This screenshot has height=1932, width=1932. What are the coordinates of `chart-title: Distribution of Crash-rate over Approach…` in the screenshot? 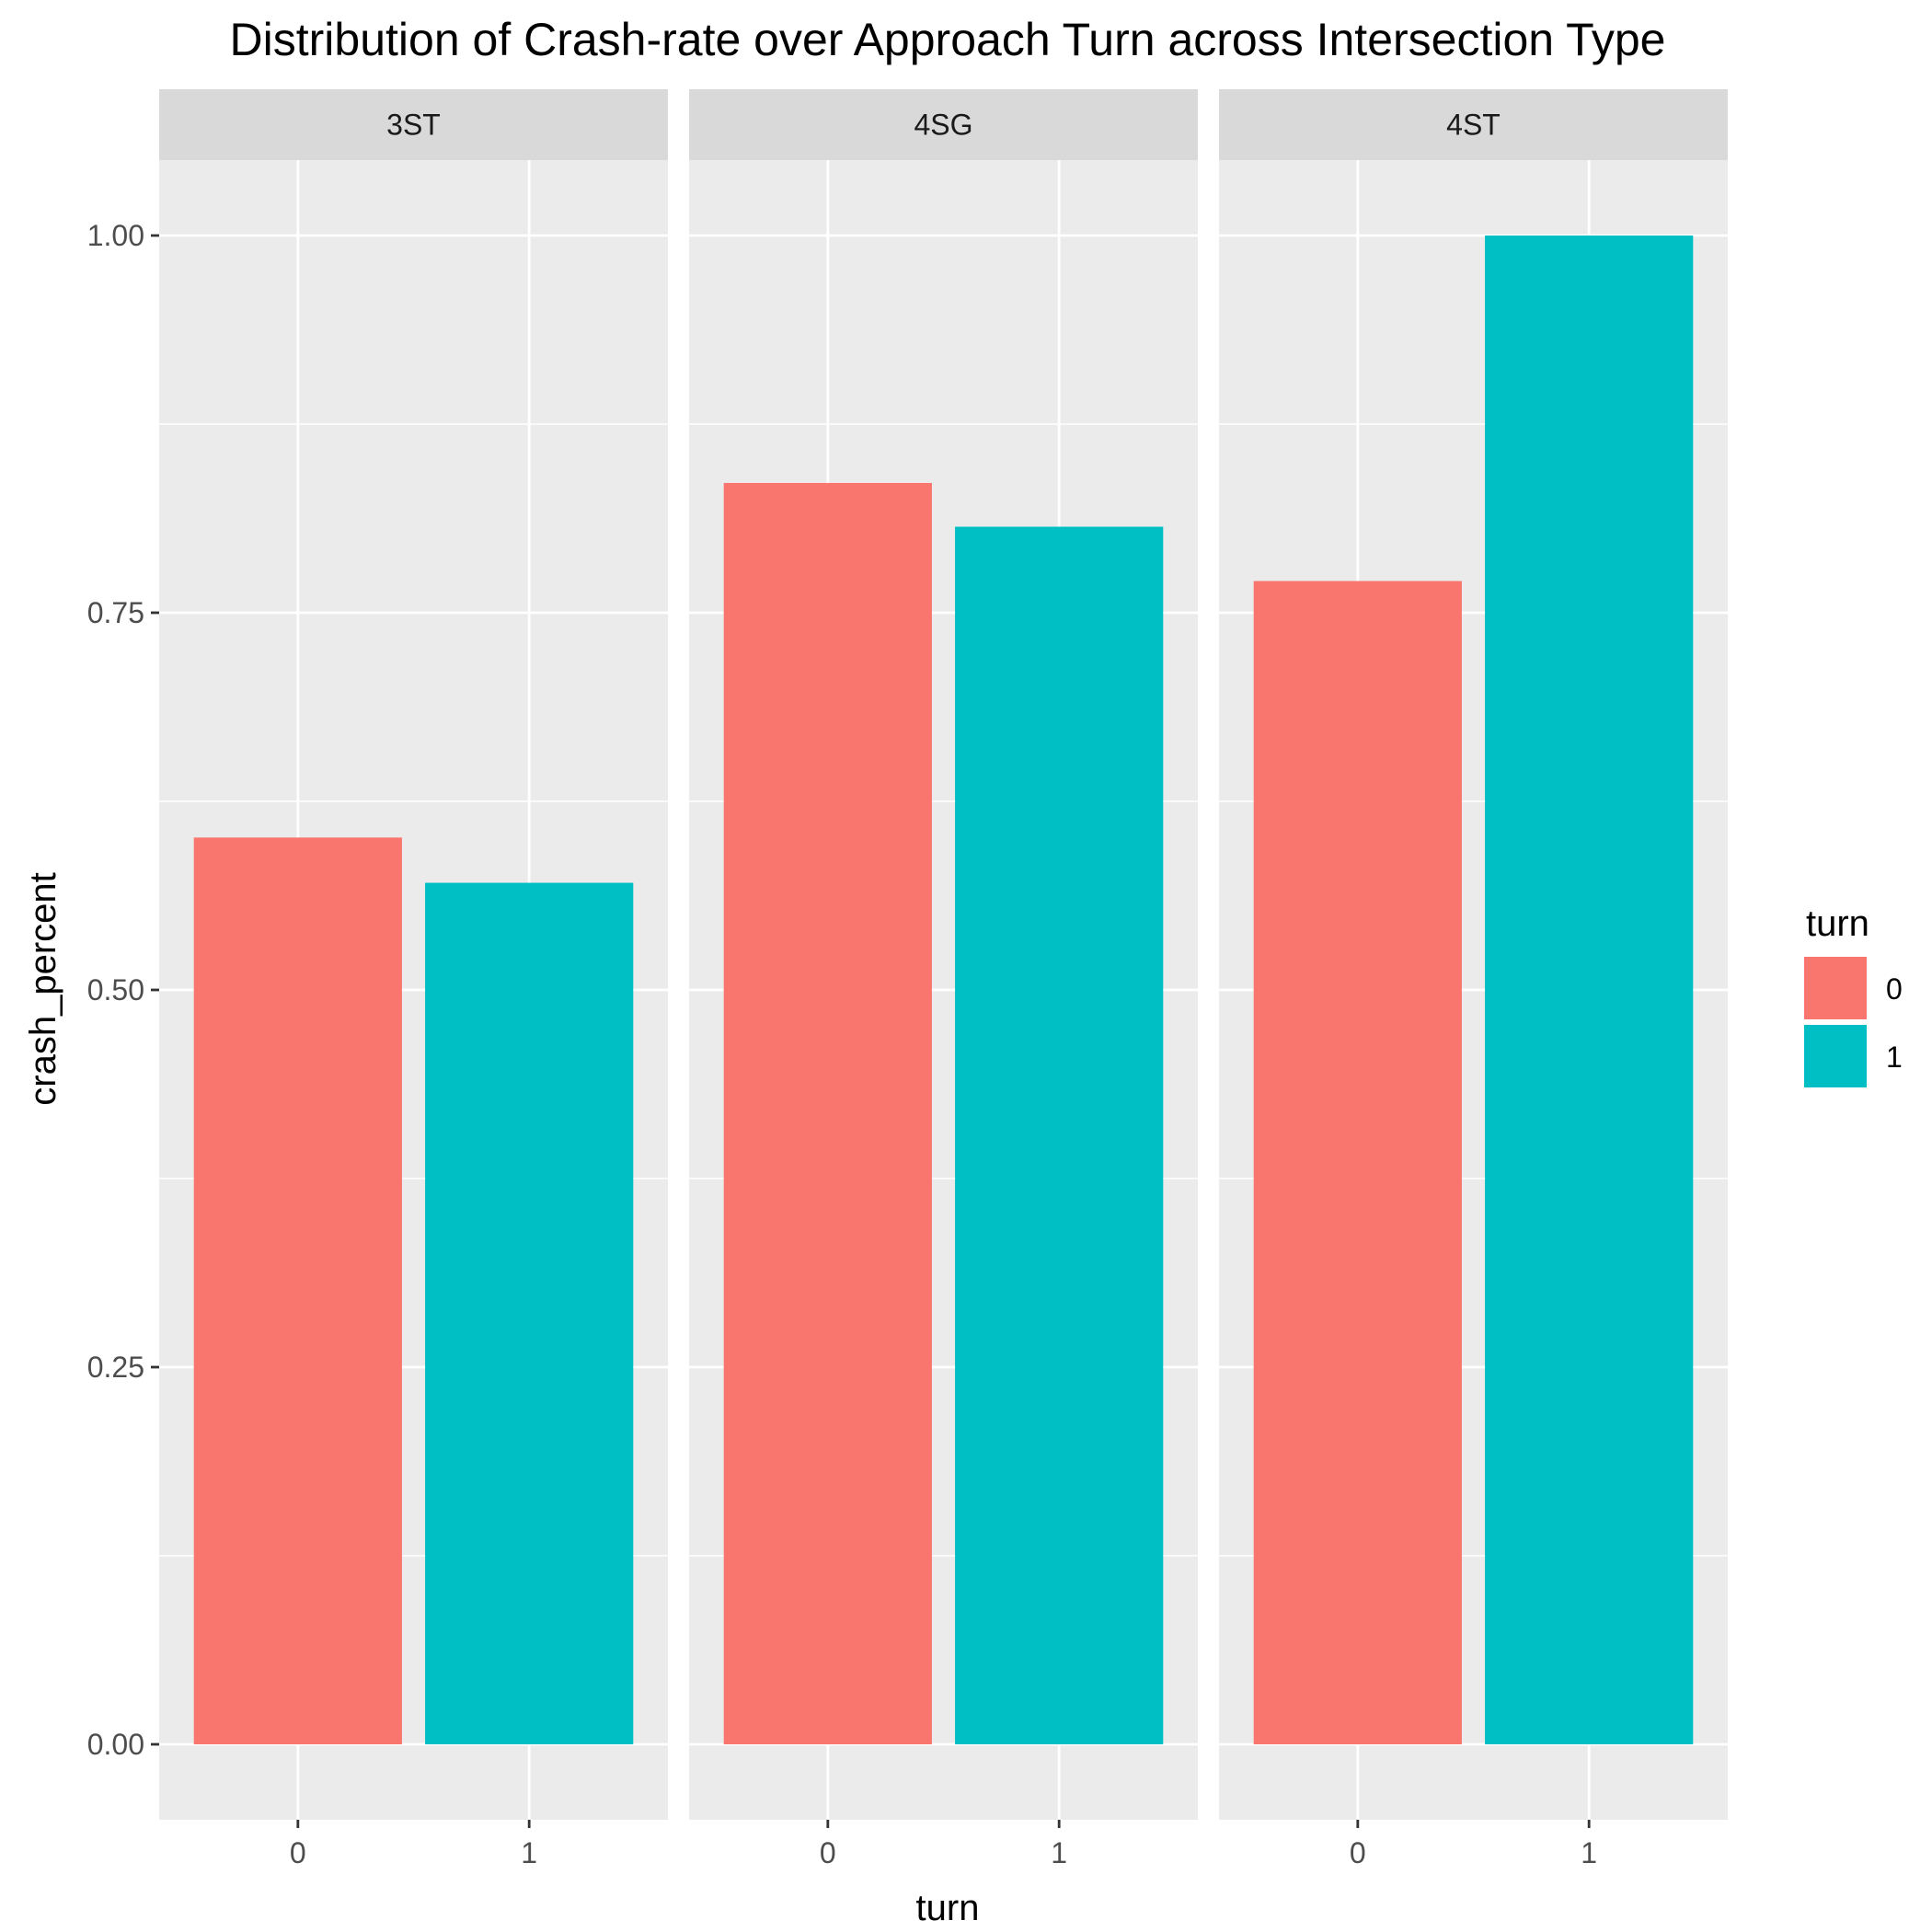 It's located at (948, 39).